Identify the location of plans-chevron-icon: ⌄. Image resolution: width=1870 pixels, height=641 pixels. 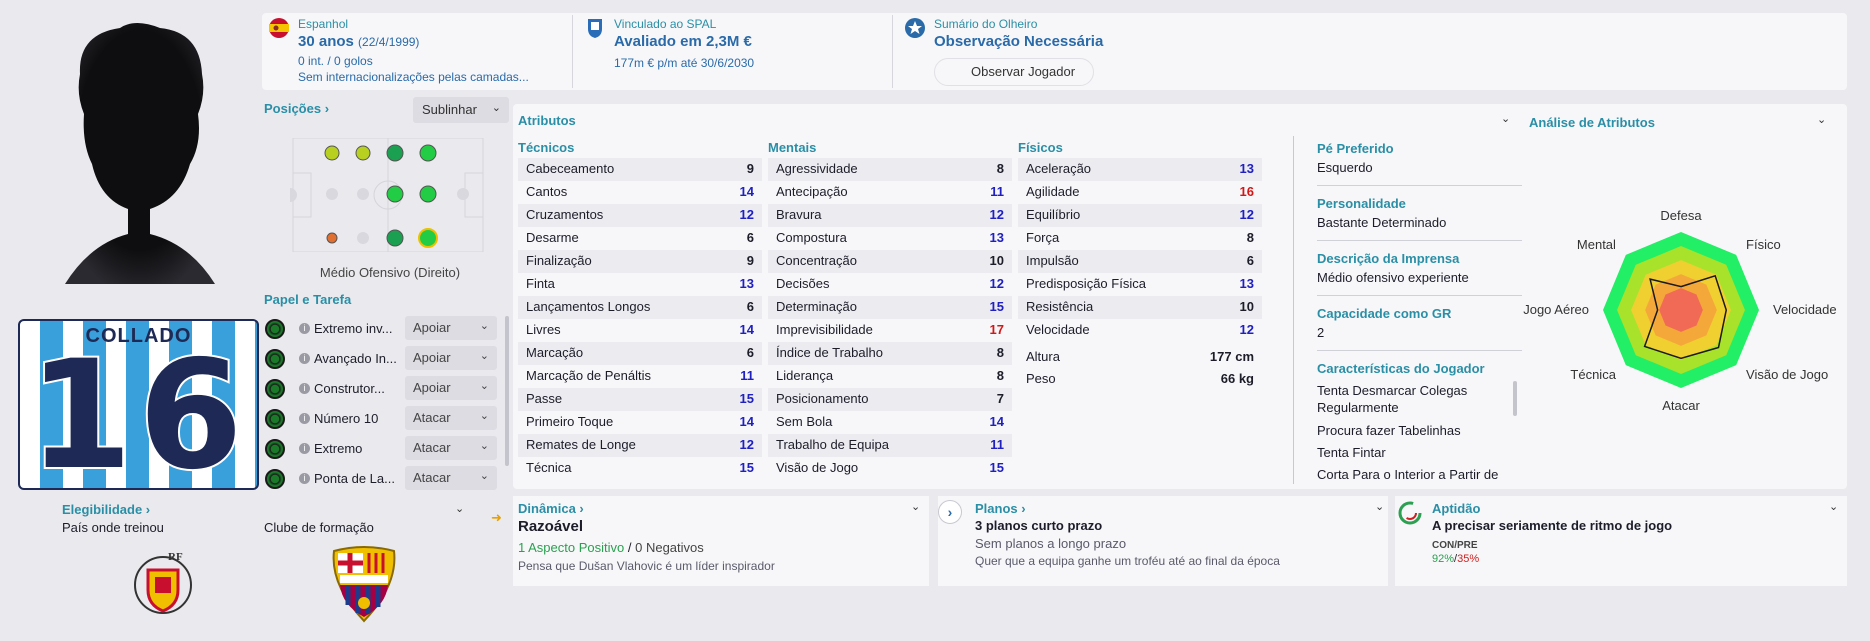
(1380, 507).